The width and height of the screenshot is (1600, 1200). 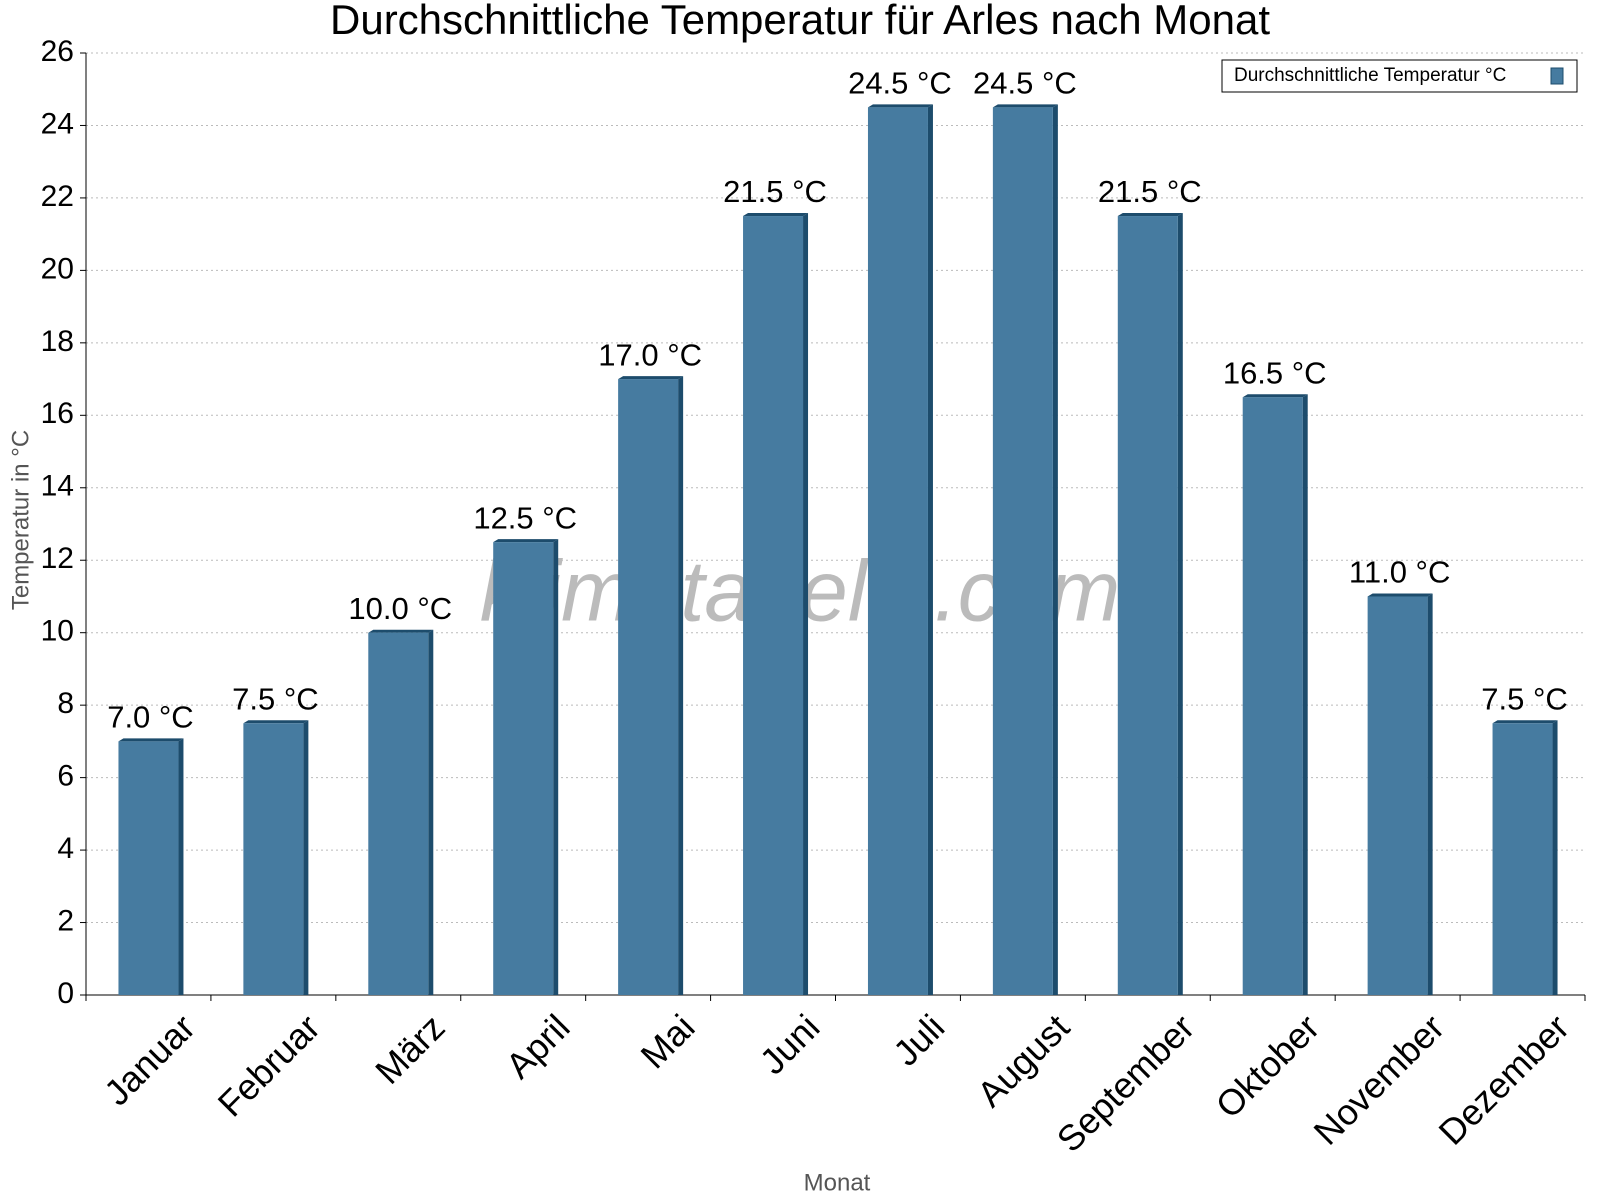 What do you see at coordinates (57, 196) in the screenshot?
I see `y-tick-label: 22` at bounding box center [57, 196].